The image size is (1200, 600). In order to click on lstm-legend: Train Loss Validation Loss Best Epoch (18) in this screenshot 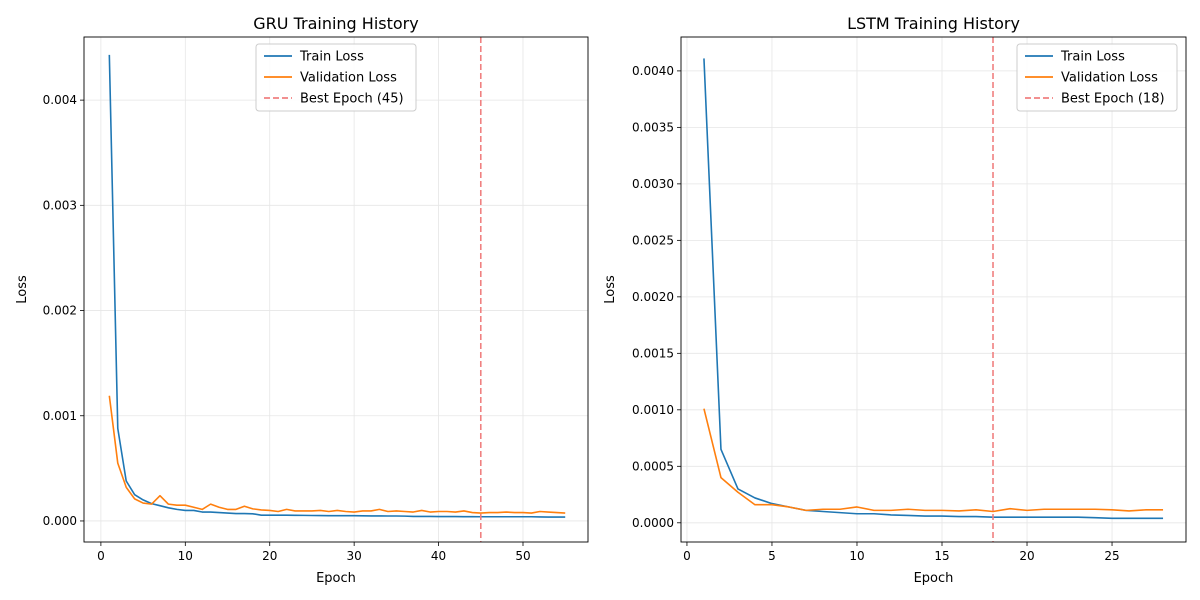, I will do `click(1097, 77)`.